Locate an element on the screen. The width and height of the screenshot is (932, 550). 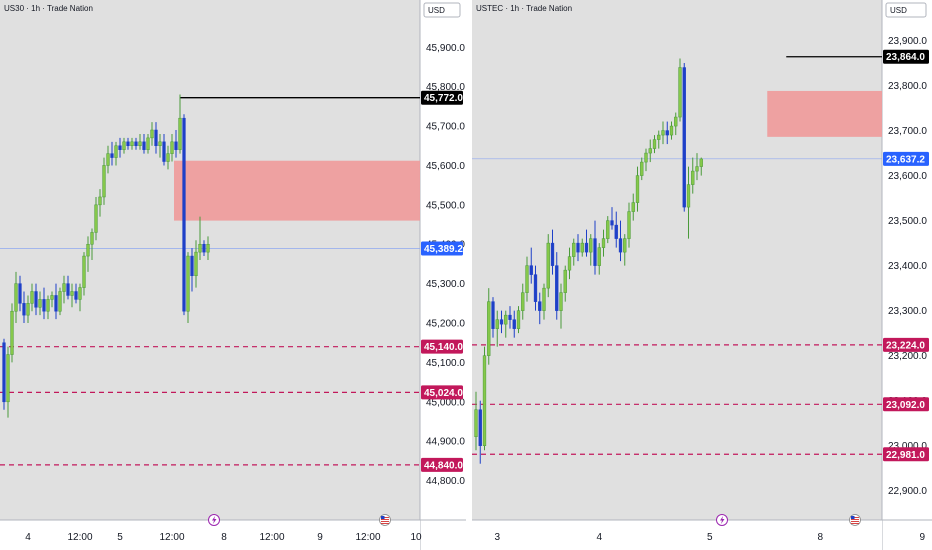
support-price-badge-text: 23,224.0 is located at coordinates (905, 345).